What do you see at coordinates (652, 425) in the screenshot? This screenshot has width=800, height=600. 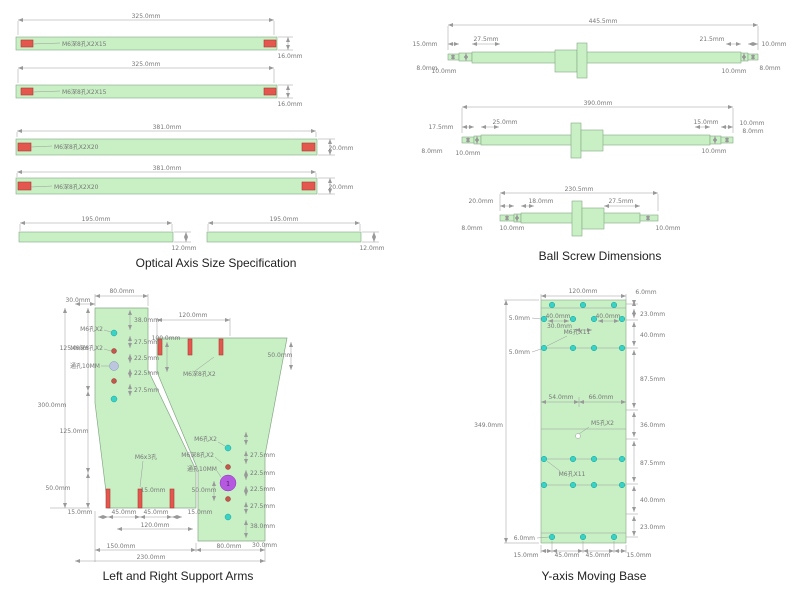 I see `dim-label: 36.0mm` at bounding box center [652, 425].